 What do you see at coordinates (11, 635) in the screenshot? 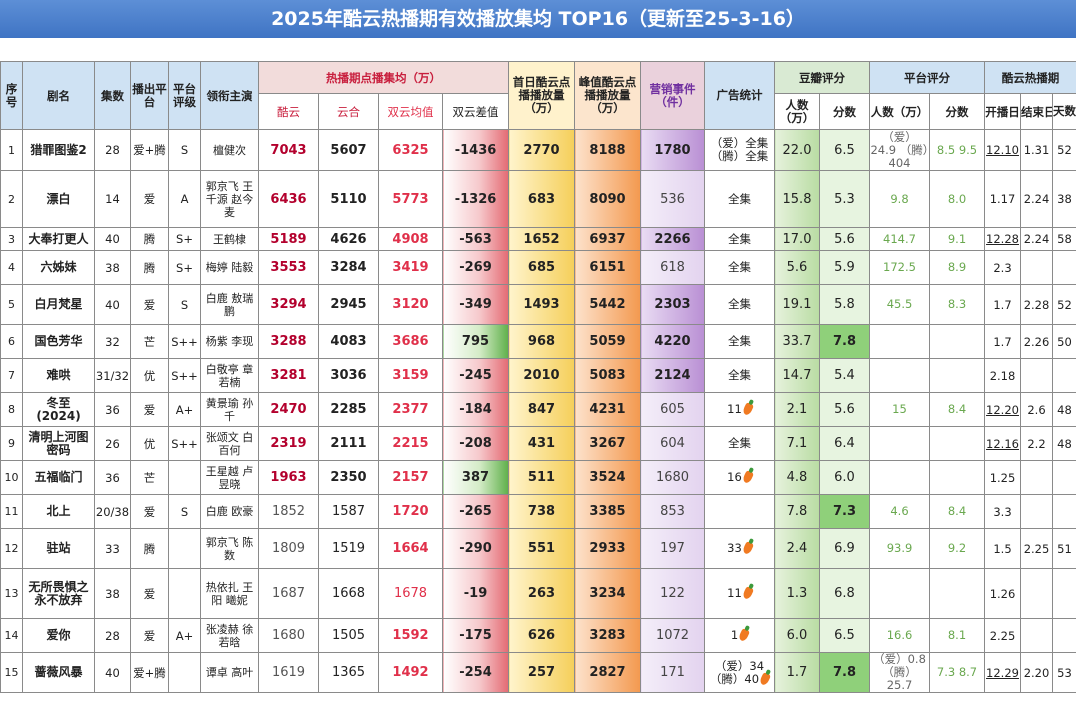
I see `cell-rank: 14` at bounding box center [11, 635].